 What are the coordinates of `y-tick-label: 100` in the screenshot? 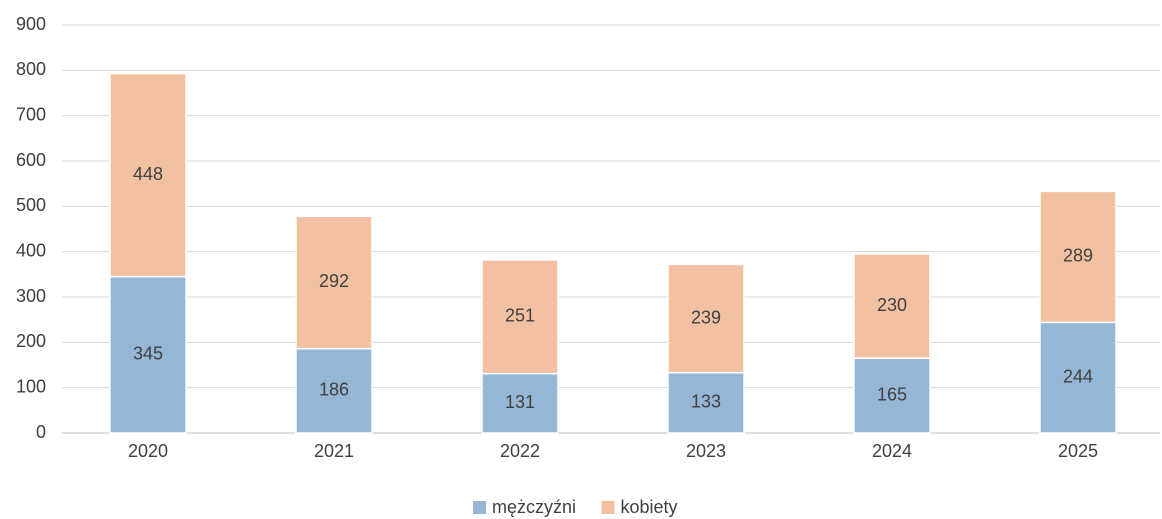 It's located at (31, 386).